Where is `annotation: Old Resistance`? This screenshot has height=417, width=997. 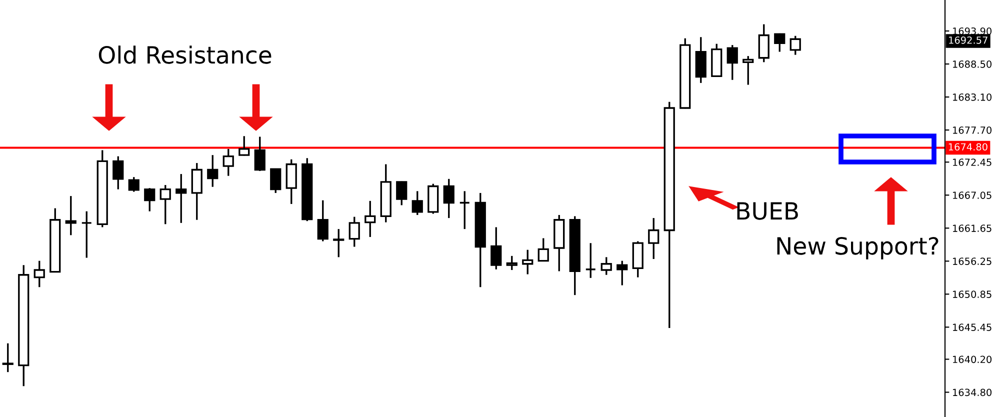
annotation: Old Resistance is located at coordinates (185, 55).